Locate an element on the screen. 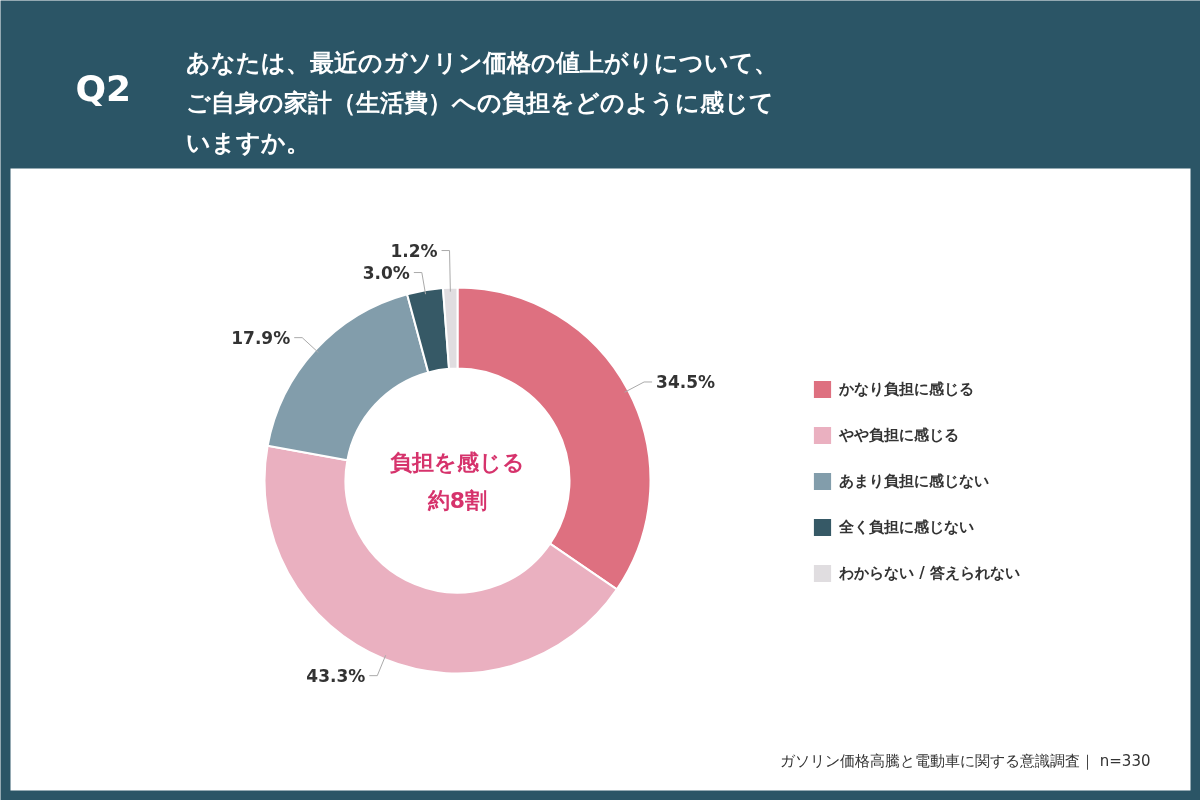 Image resolution: width=1200 pixels, height=800 pixels. data-label: 3.0% is located at coordinates (386, 272).